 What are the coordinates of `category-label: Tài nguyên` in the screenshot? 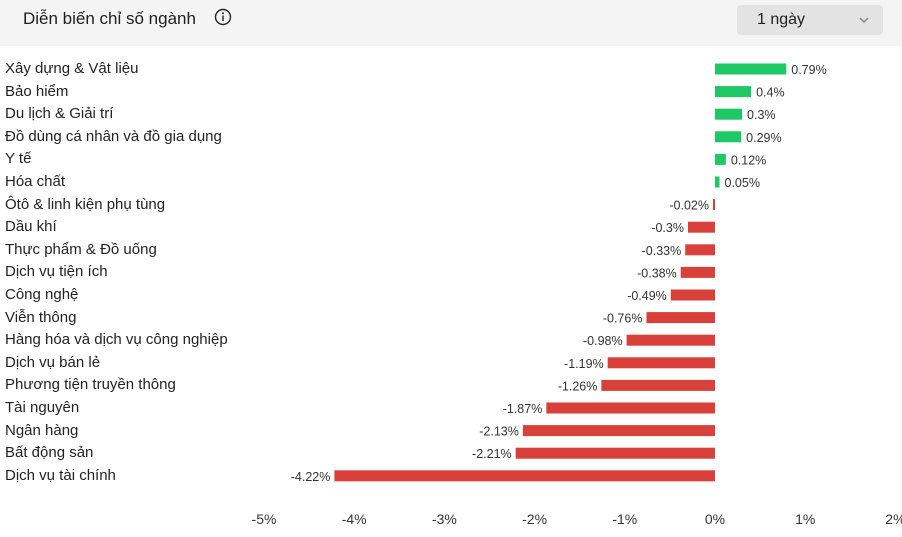 It's located at (42, 407).